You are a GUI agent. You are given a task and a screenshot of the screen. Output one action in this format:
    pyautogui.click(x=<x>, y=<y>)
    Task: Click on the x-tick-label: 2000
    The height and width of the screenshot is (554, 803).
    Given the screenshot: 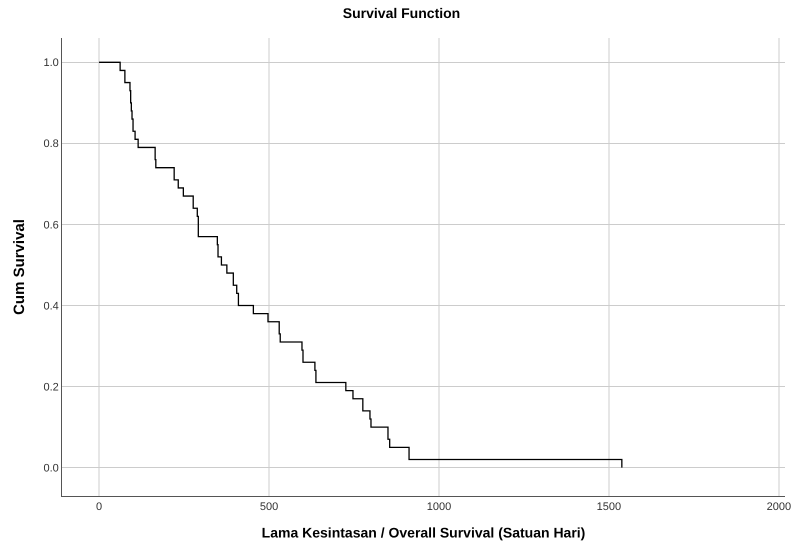 What is the action you would take?
    pyautogui.click(x=779, y=507)
    